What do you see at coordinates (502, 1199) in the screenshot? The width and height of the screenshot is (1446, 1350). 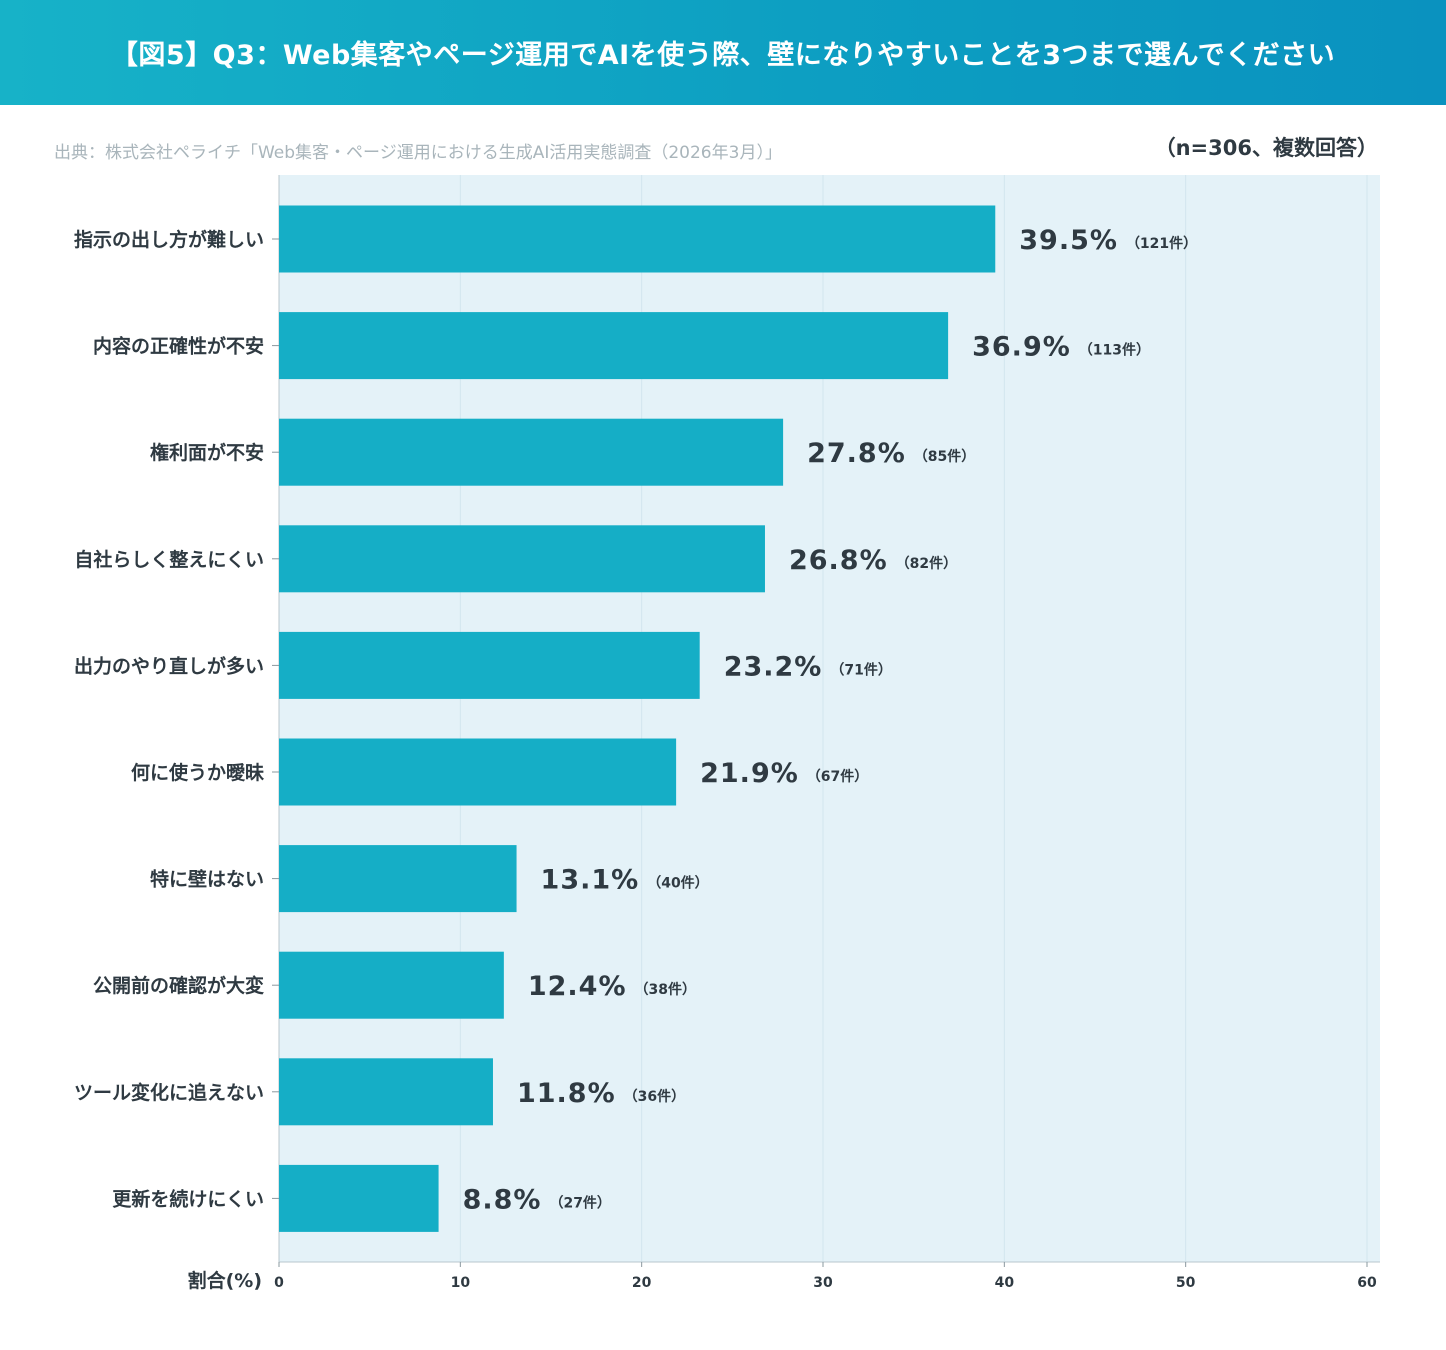 I see `value-label: 8.8%` at bounding box center [502, 1199].